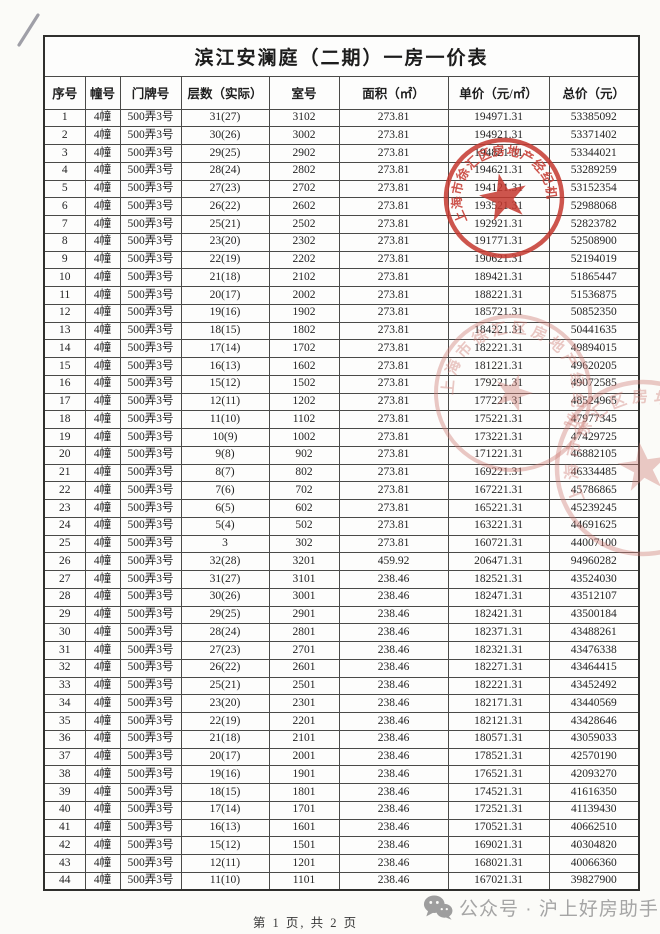  What do you see at coordinates (594, 845) in the screenshot?
I see `table-cell: 40304820` at bounding box center [594, 845].